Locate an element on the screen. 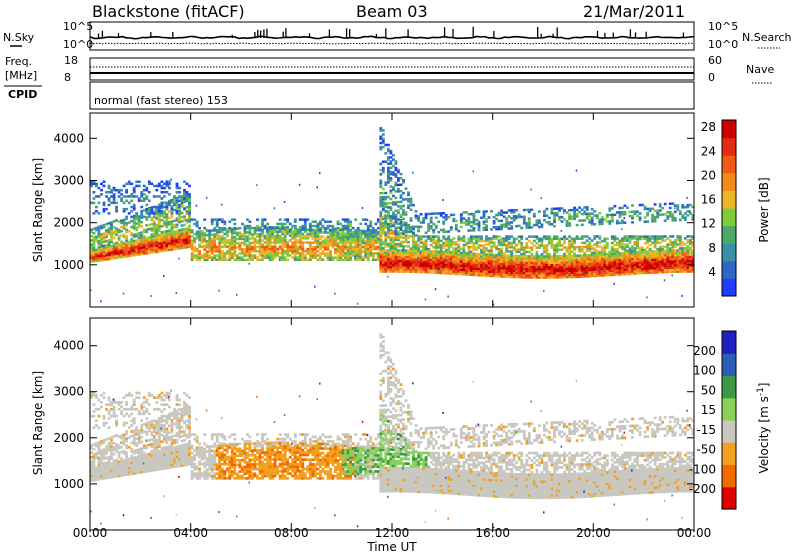 The image size is (800, 554). colorbar-tick-label: 12 is located at coordinates (708, 224).